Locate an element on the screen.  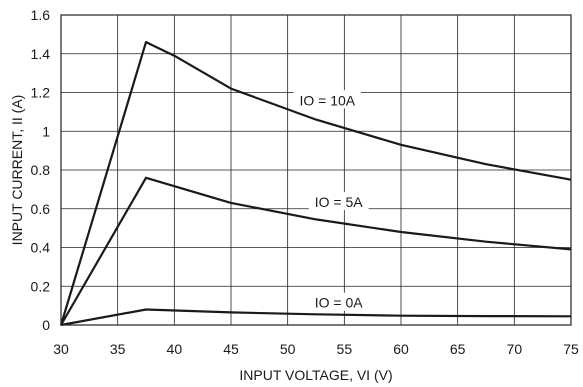
y-tick-labels: 0 0.2 0.4 0.6 0.8 1 1.2 1.4 1.6 is located at coordinates (41, 170).